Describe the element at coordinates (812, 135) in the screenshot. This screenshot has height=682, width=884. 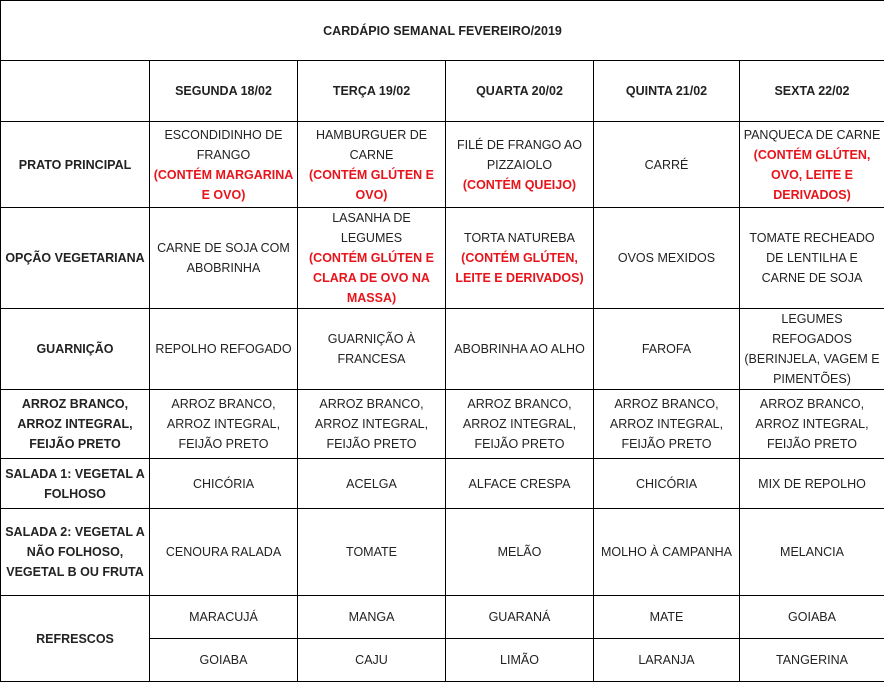
I see `dish-name: PANQUECA DE CARNE` at that location.